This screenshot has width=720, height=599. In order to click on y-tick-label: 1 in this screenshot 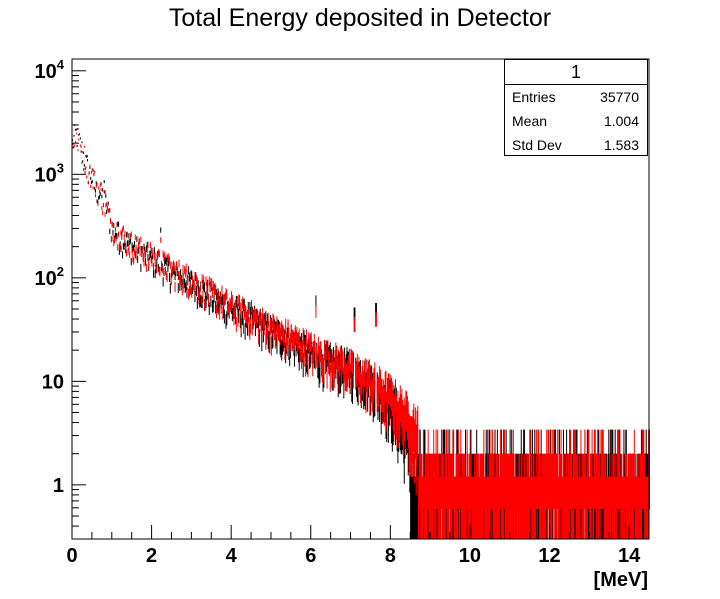, I will do `click(58, 486)`.